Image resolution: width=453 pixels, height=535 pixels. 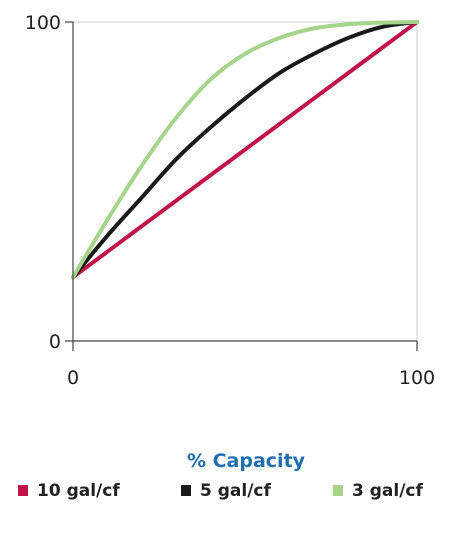 I want to click on x-tick-label-max: 100, so click(x=417, y=378).